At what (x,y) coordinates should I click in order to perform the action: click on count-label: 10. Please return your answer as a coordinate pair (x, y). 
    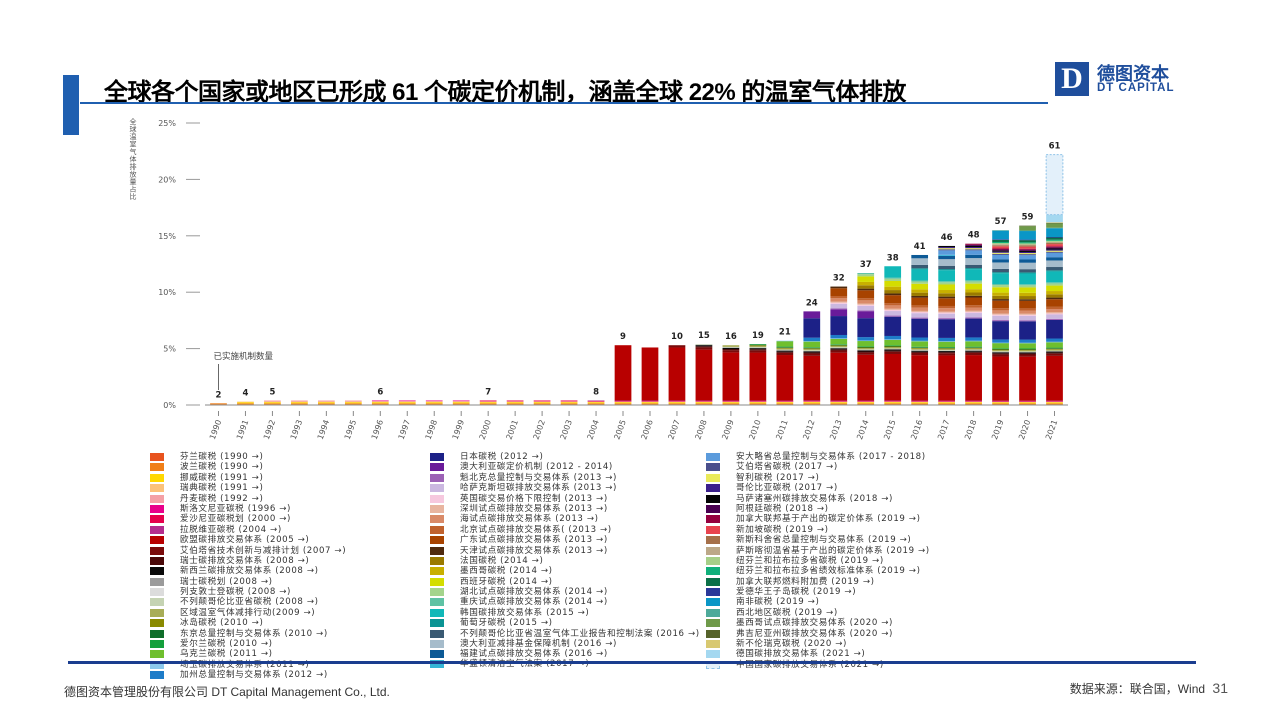
    Looking at the image, I should click on (677, 337).